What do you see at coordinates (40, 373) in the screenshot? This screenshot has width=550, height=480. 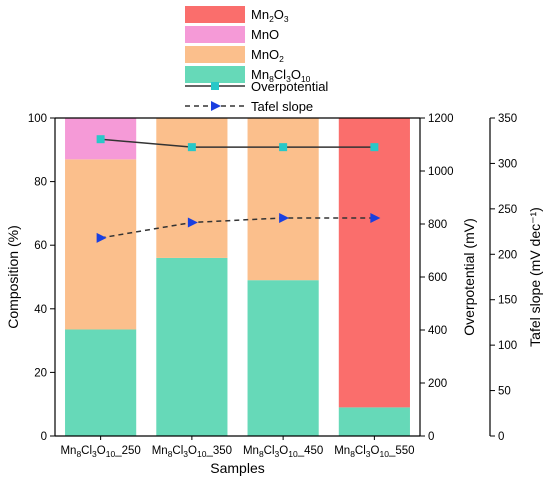 I see `y-tick-label-1: 20` at bounding box center [40, 373].